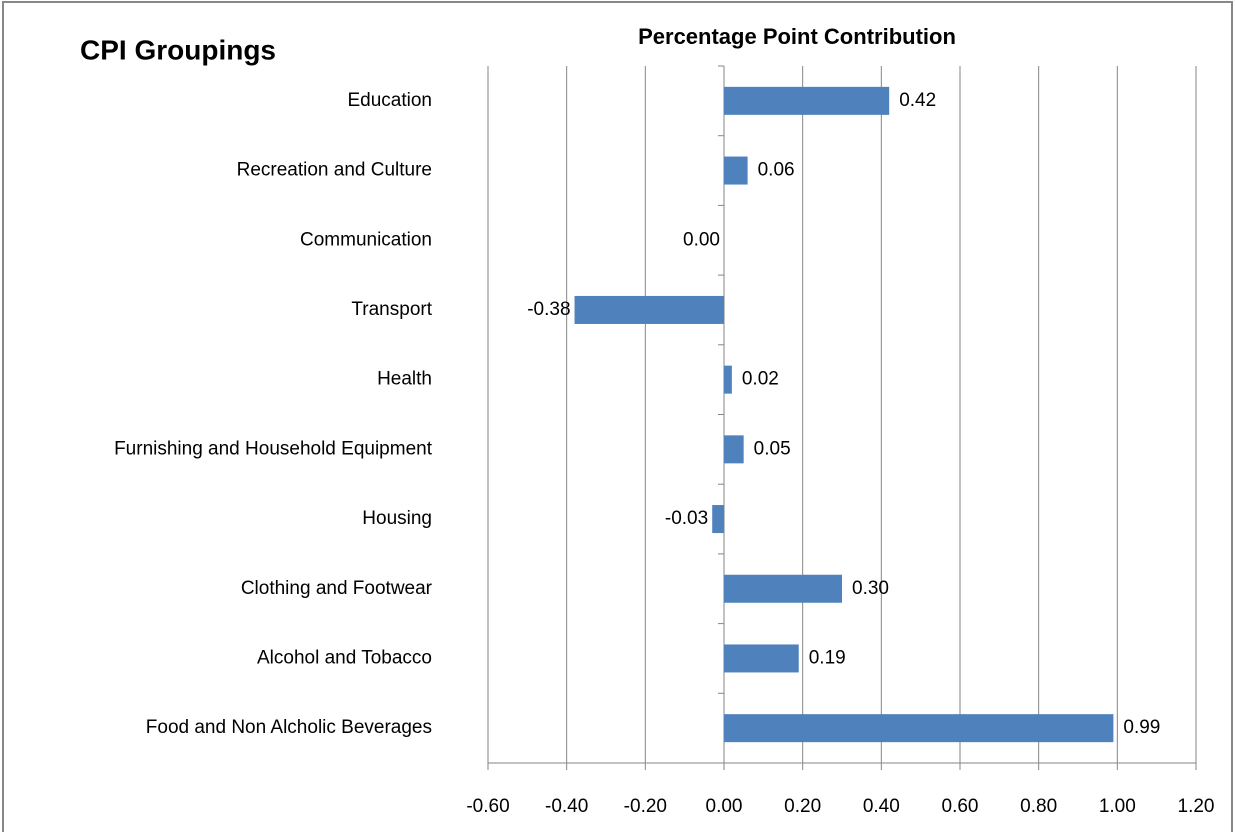 Image resolution: width=1235 pixels, height=832 pixels. What do you see at coordinates (289, 727) in the screenshot?
I see `y-tick-label: Food and Non Alcholic Beverages` at bounding box center [289, 727].